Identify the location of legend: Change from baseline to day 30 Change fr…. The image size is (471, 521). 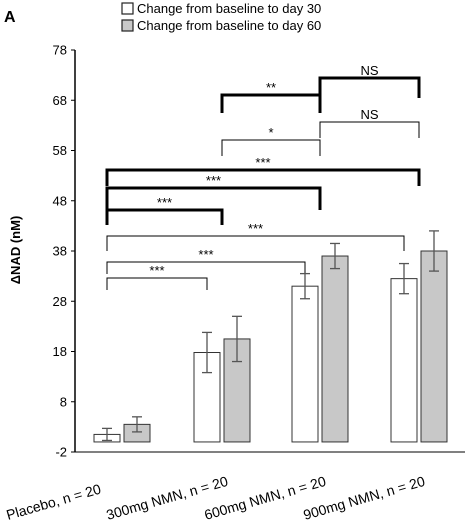
(221, 17).